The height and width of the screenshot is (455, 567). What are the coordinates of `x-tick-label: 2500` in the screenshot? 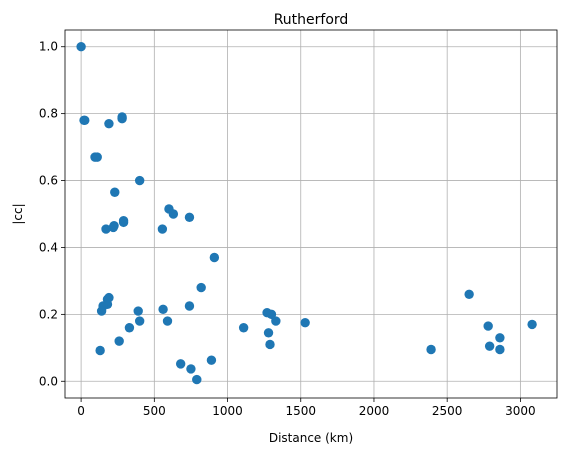 It's located at (447, 411).